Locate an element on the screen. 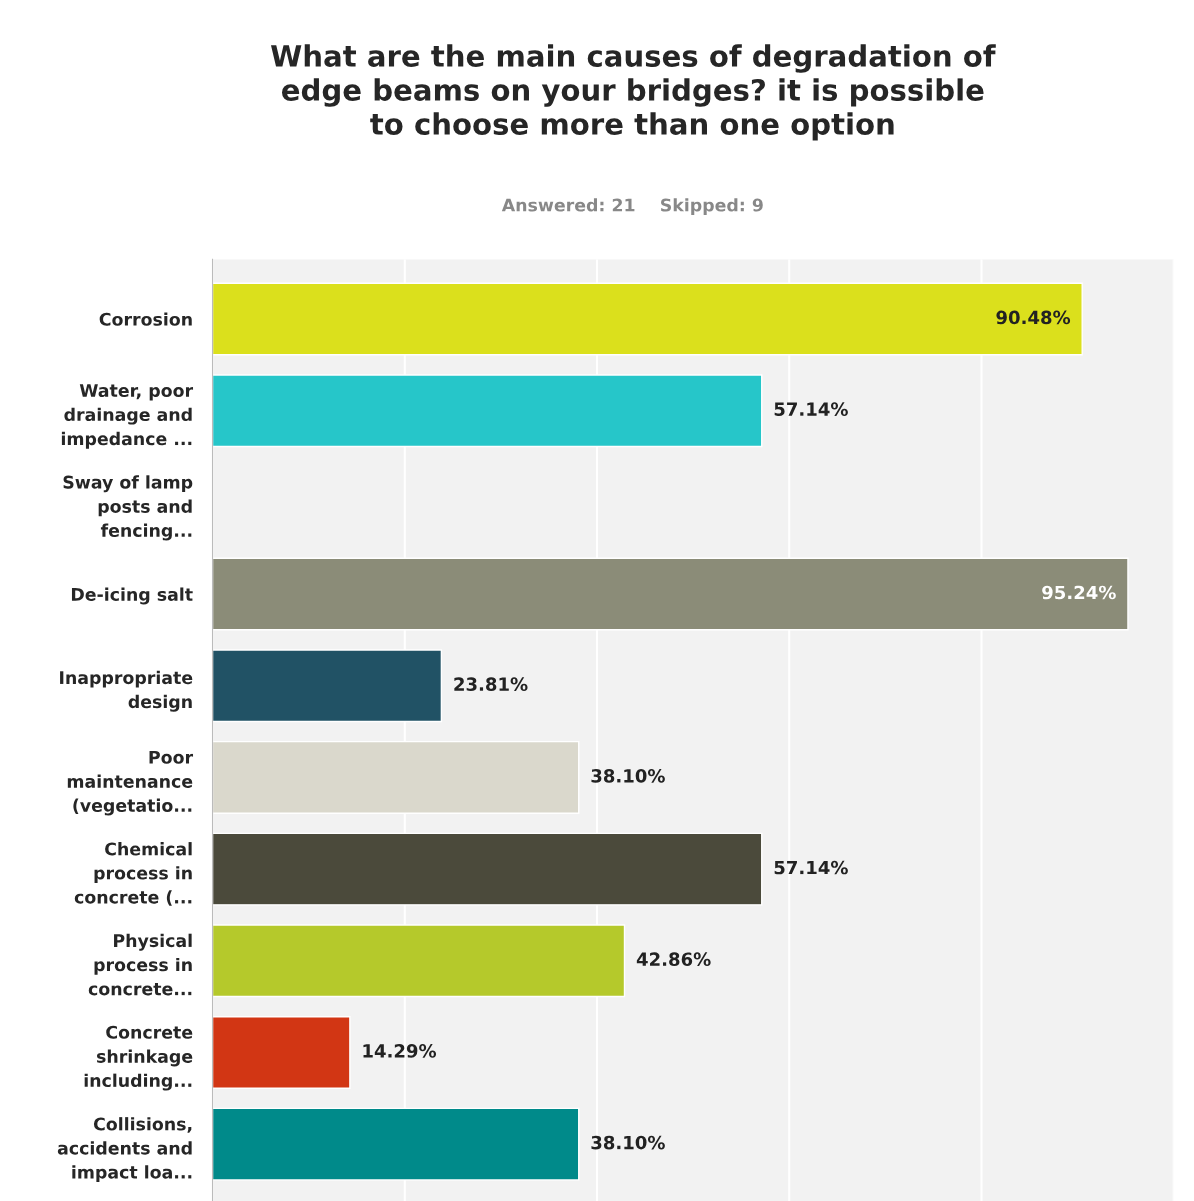  y-tick-label: Corrosion is located at coordinates (145, 319).